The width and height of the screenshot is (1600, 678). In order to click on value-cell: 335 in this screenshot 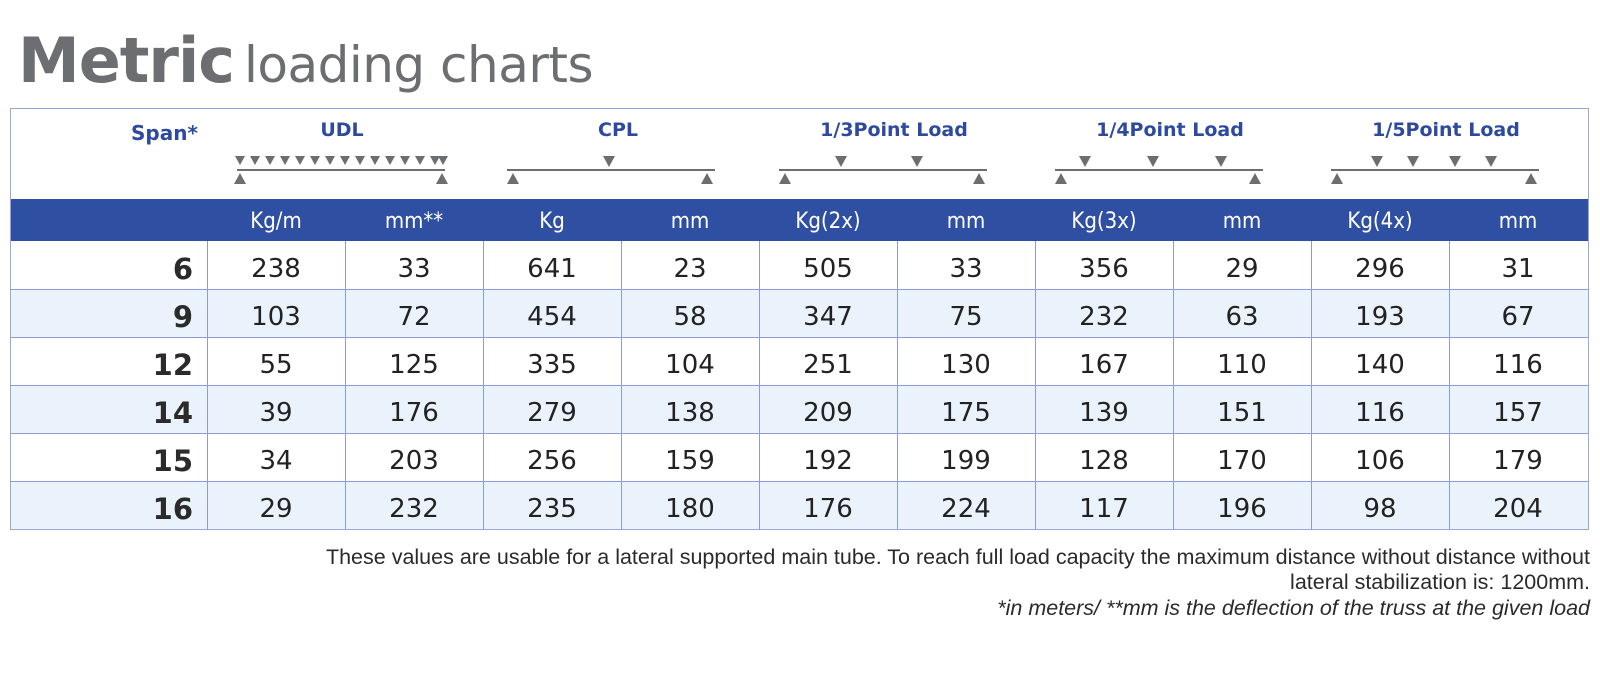, I will do `click(552, 365)`.